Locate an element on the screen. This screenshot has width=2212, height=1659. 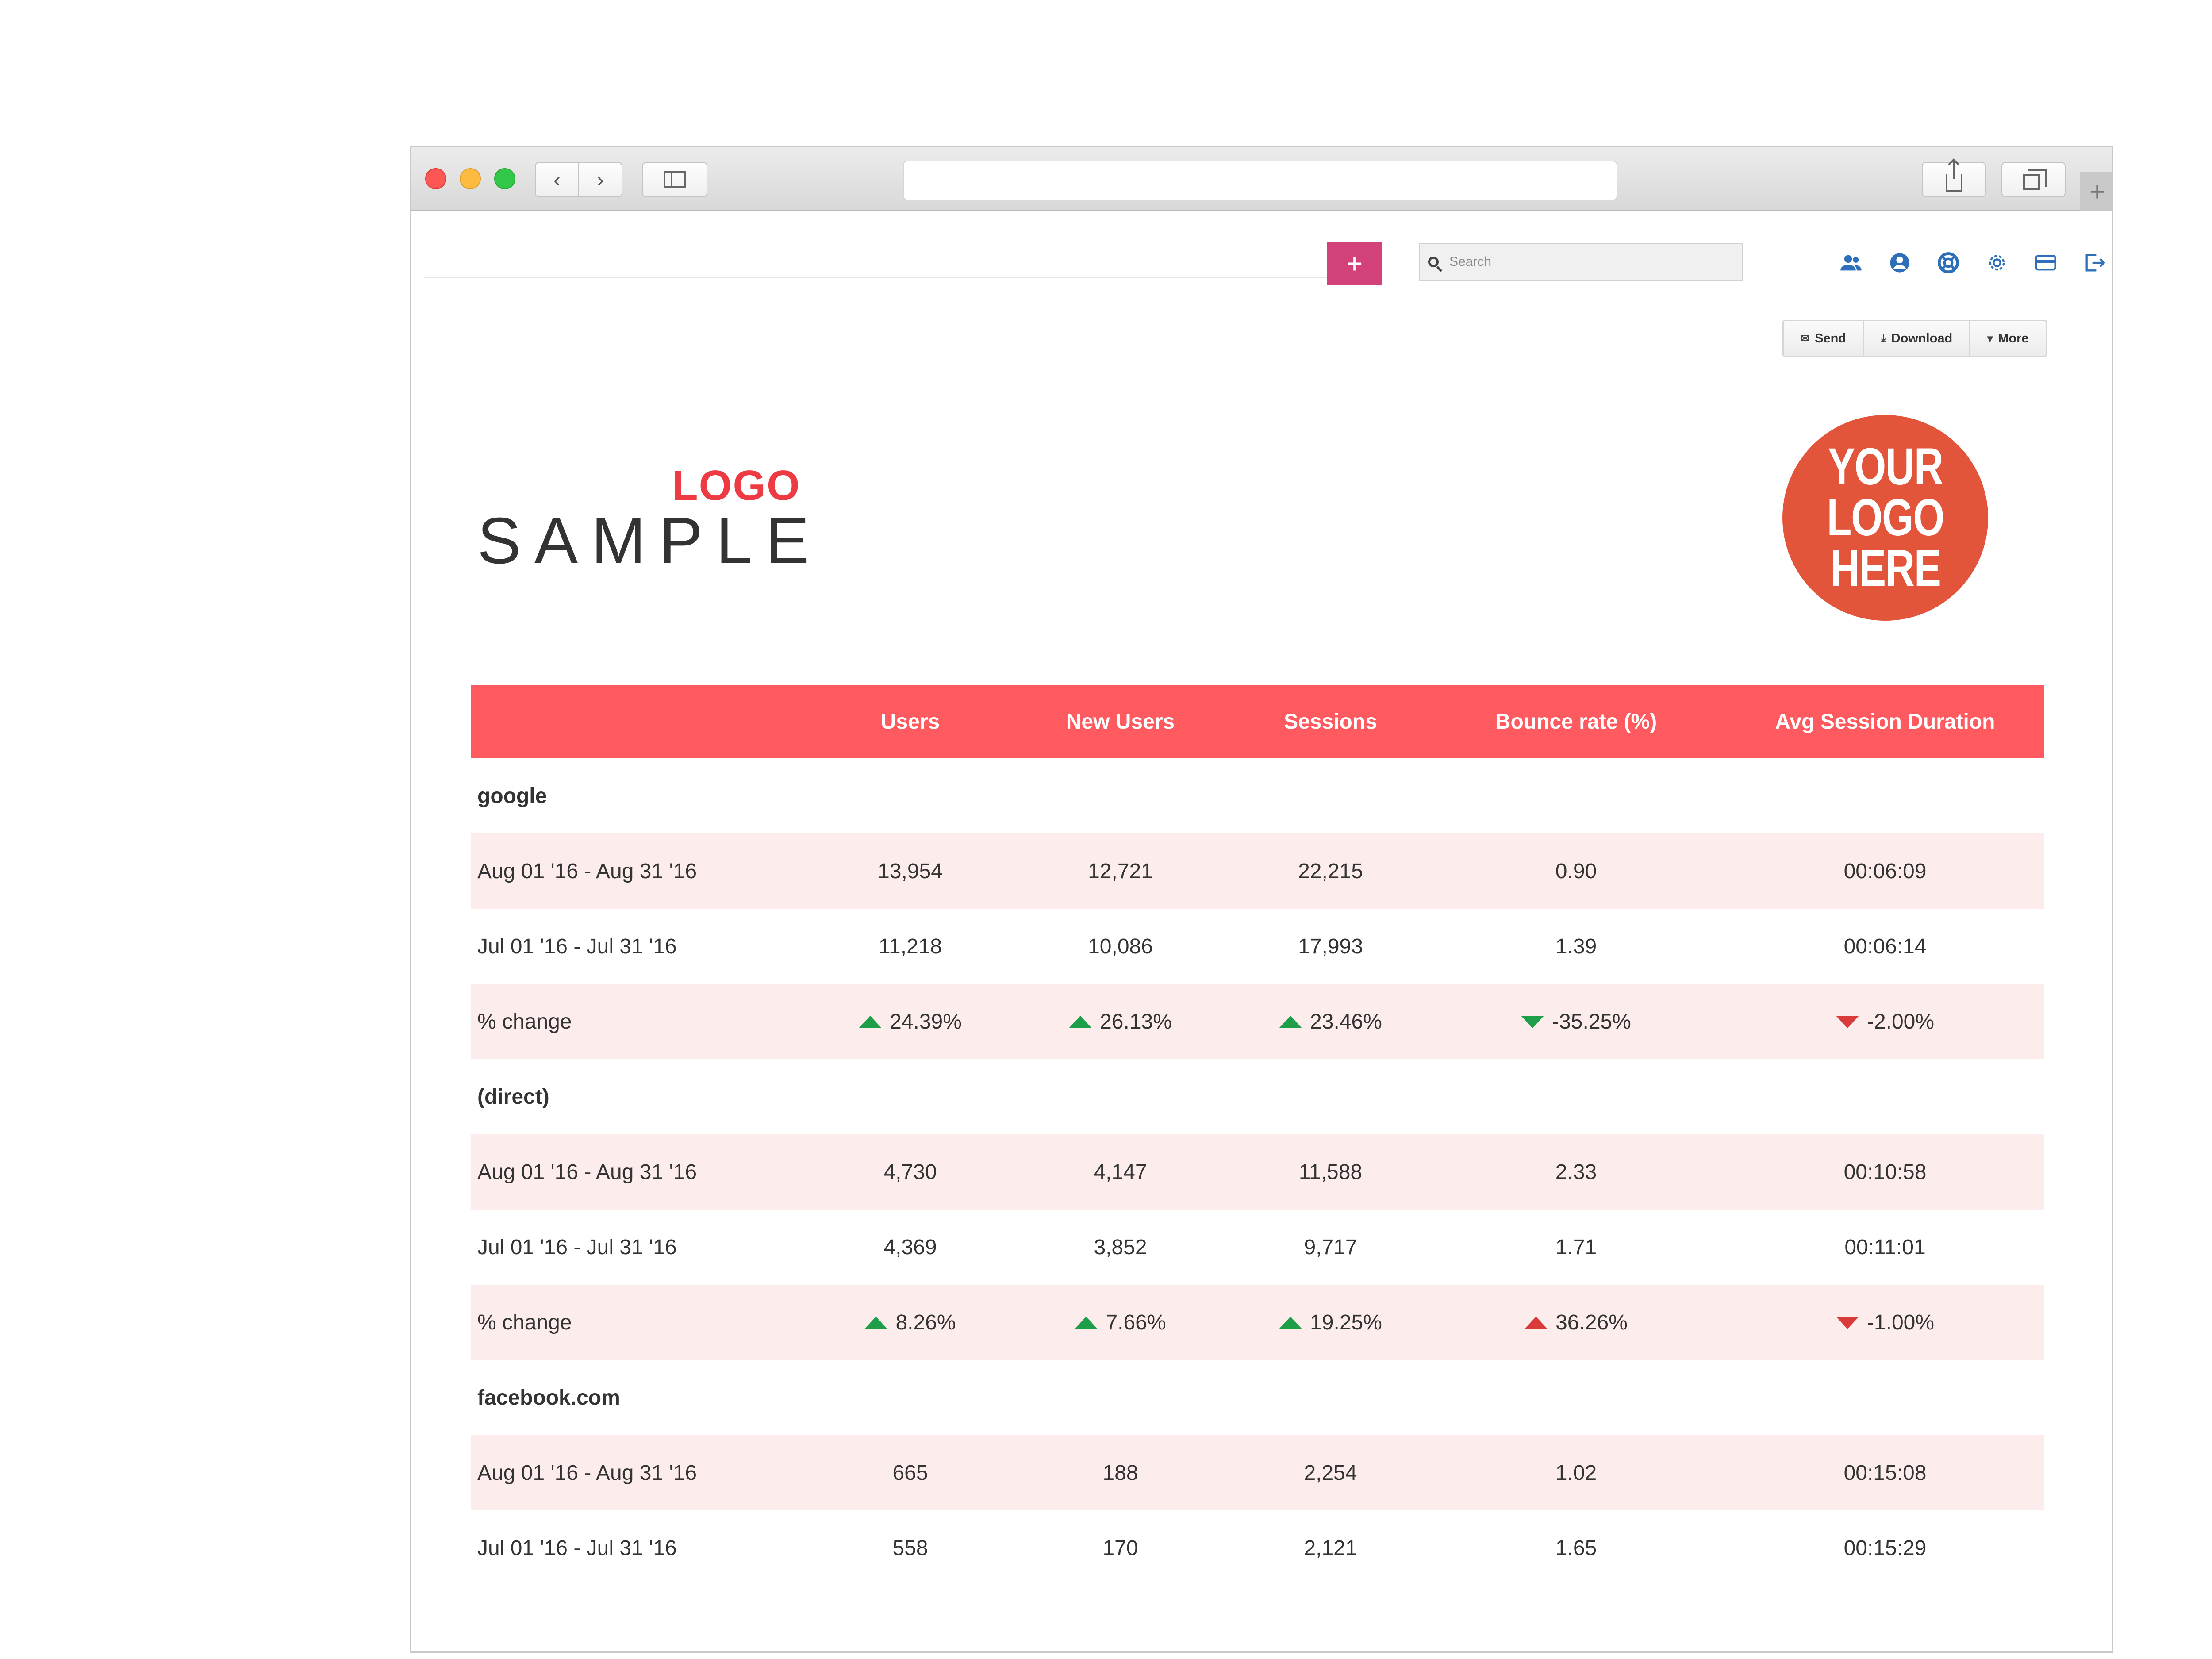
change-cell: 26.13% is located at coordinates (1120, 1021).